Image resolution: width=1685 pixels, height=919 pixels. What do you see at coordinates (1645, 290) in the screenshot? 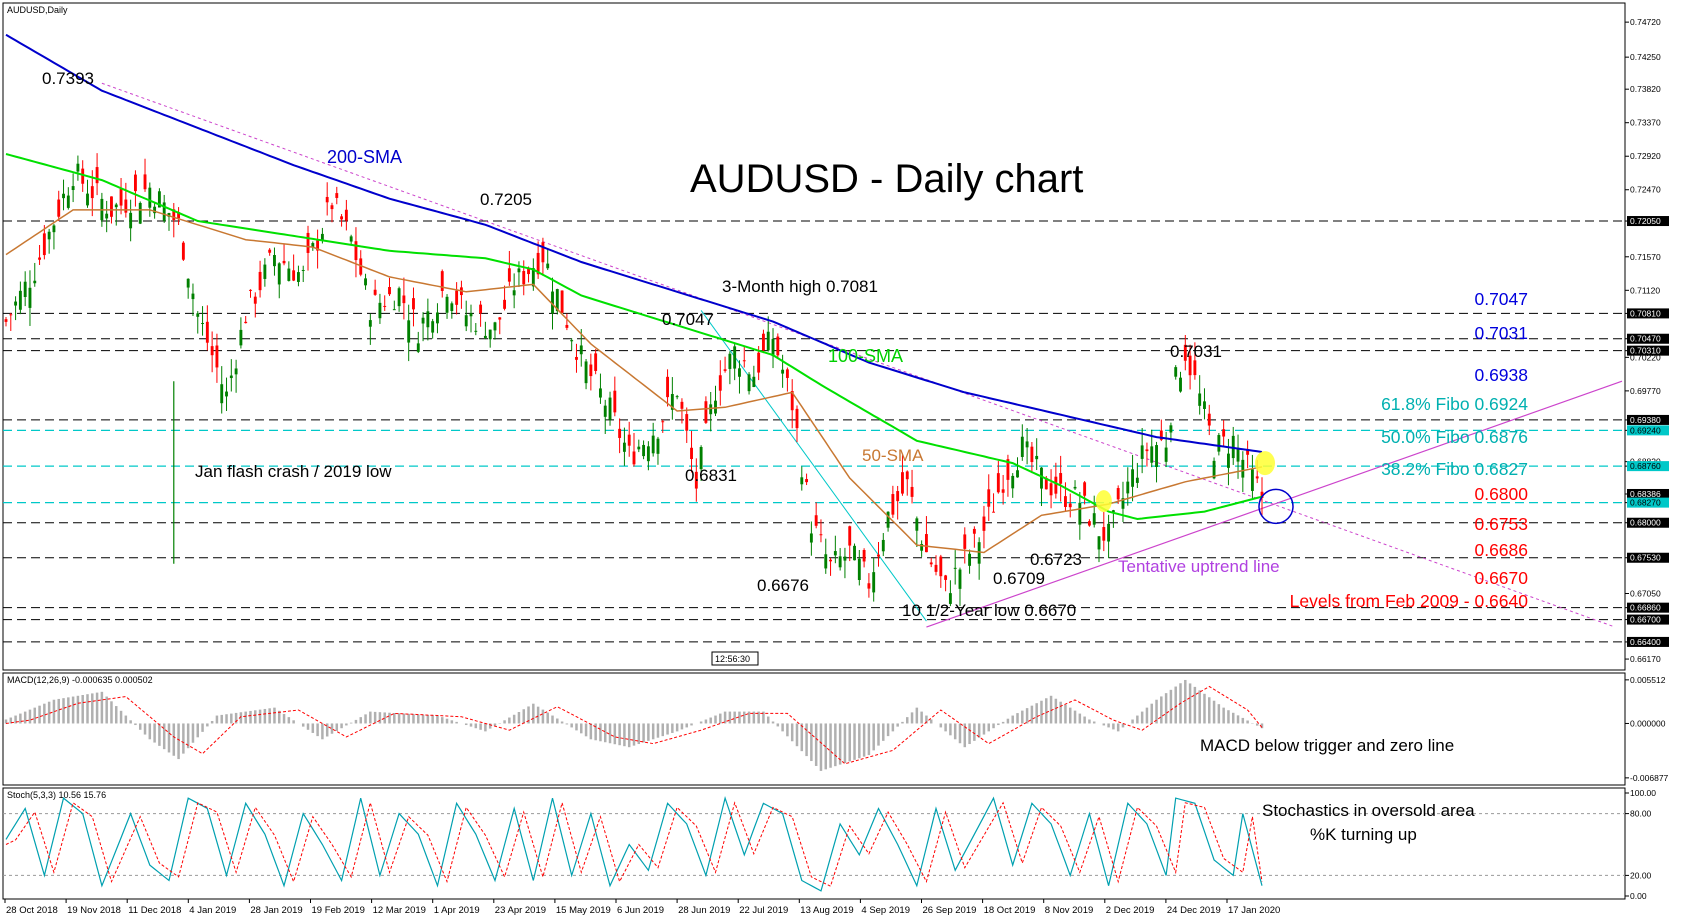
I see `y-tick-label: 0.71120` at bounding box center [1645, 290].